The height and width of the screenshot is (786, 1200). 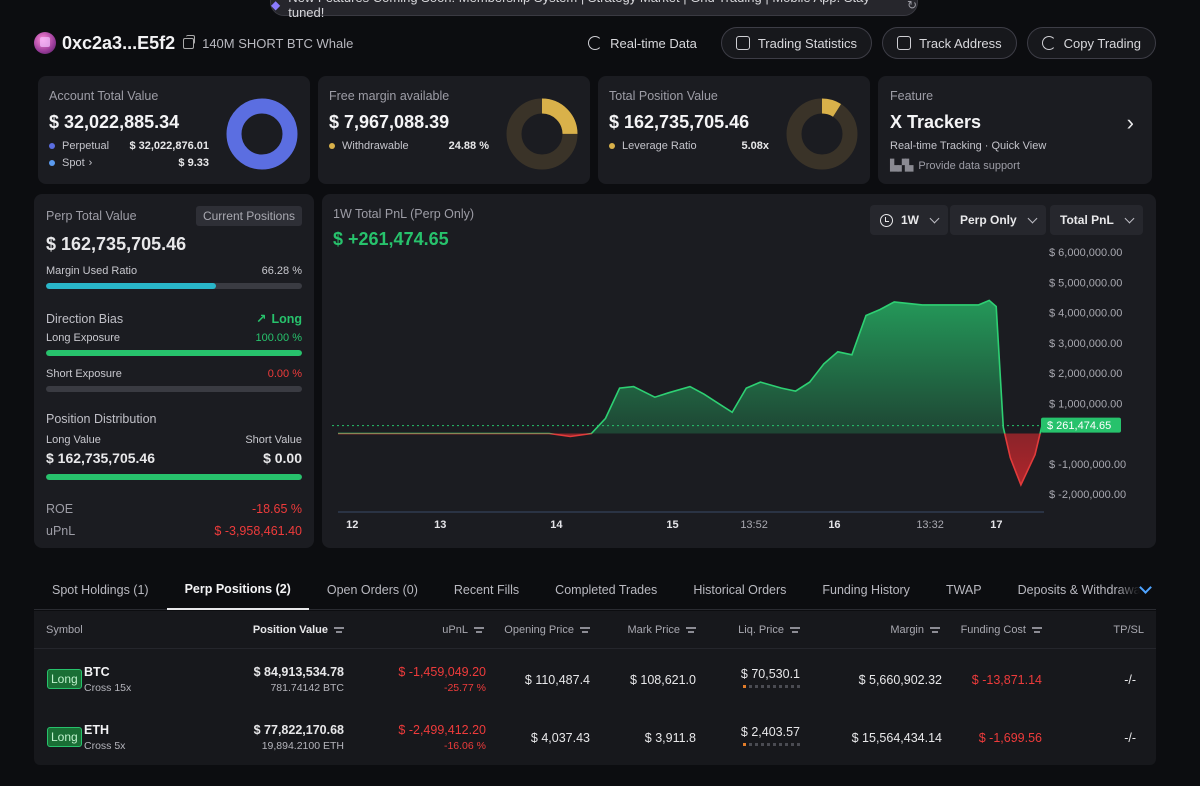 I want to click on margin-header: Margin, so click(x=915, y=630).